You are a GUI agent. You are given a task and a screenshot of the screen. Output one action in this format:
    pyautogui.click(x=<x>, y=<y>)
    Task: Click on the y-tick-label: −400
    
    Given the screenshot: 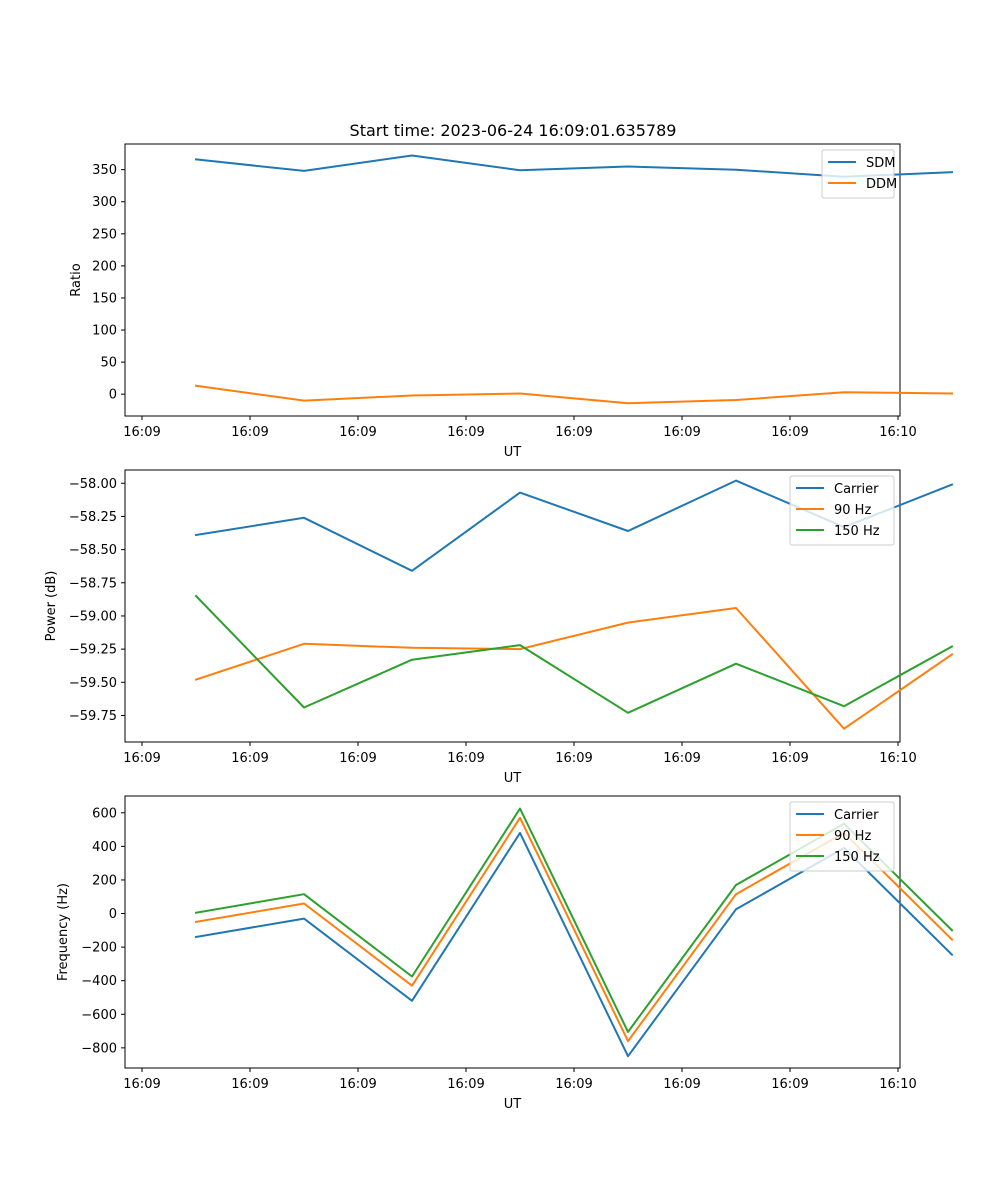 What is the action you would take?
    pyautogui.click(x=99, y=981)
    